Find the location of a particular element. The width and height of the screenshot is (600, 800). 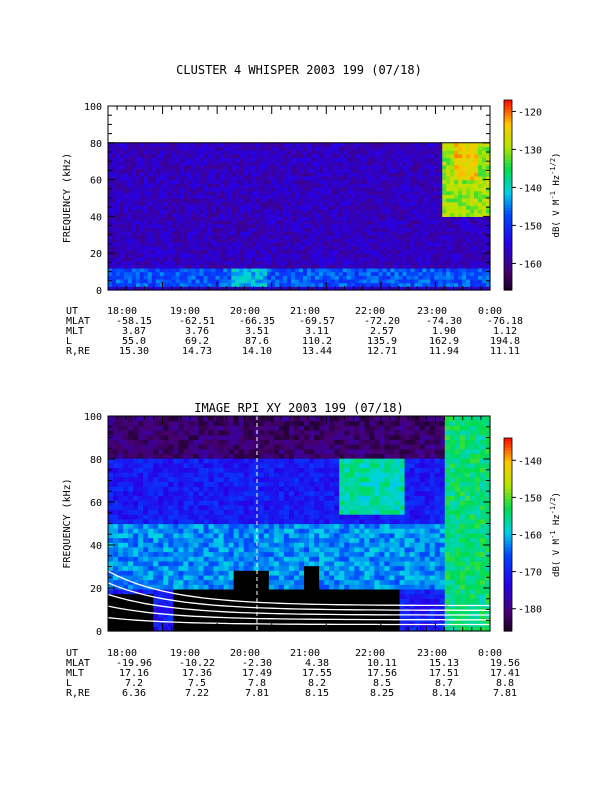

colorbar-segment is located at coordinates (508, 235).